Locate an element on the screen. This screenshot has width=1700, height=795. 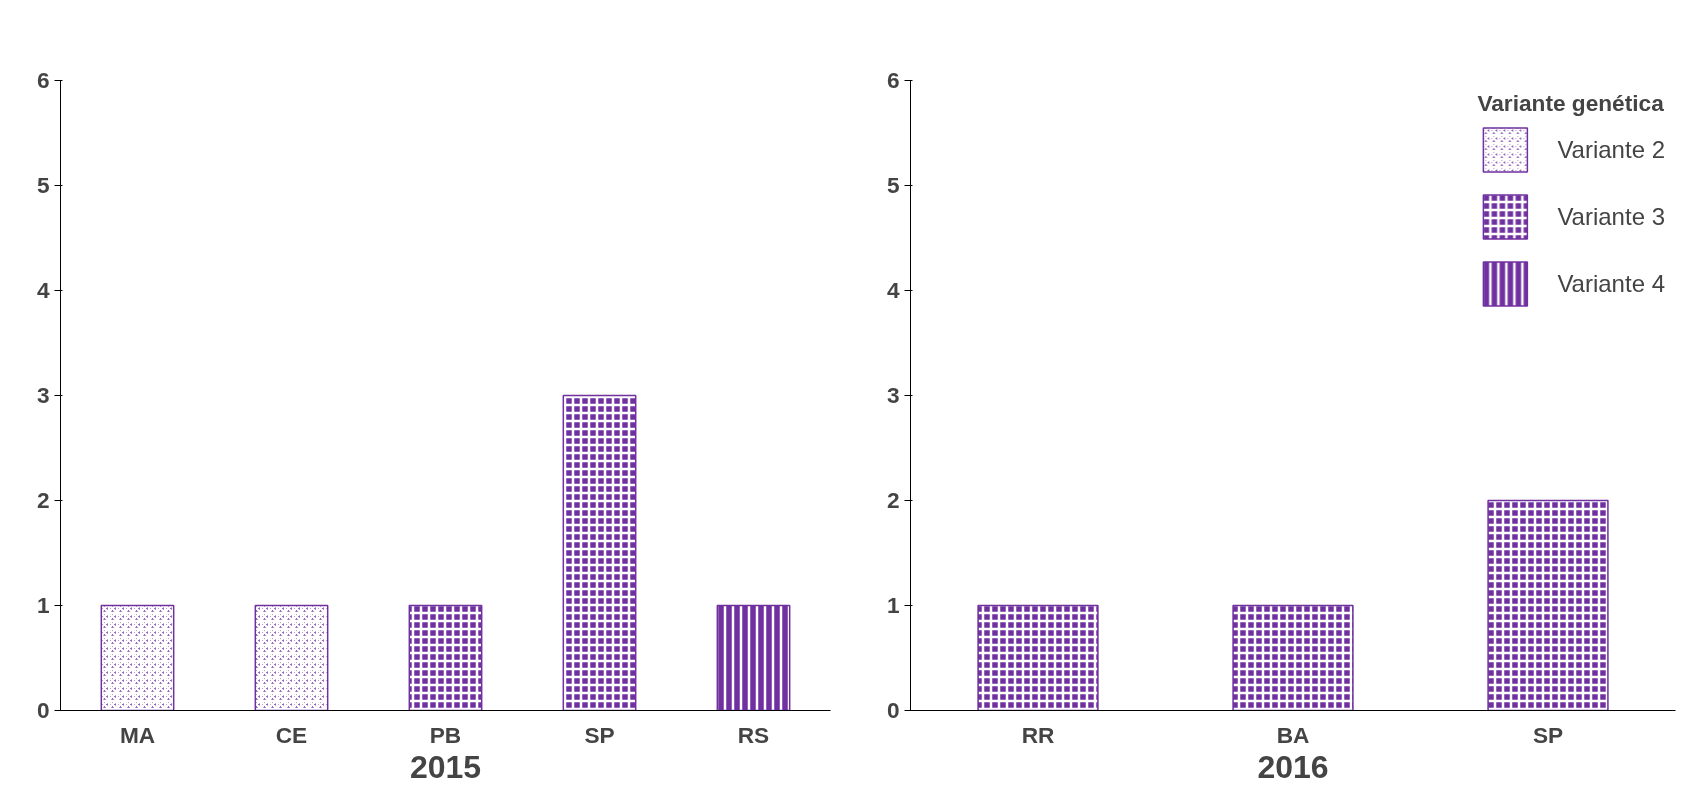
x-tick-label: BA is located at coordinates (1293, 734).